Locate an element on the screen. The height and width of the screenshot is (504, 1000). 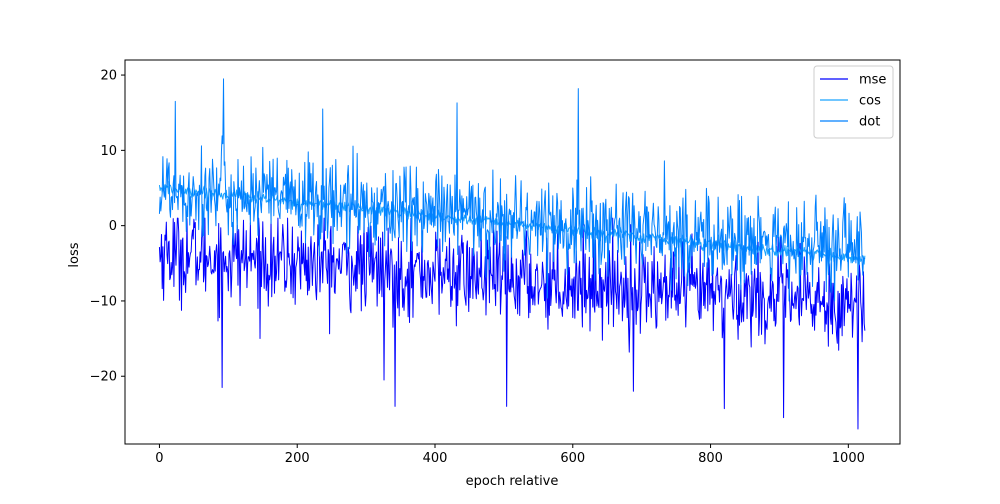
legend: mse cos dot is located at coordinates (853, 102).